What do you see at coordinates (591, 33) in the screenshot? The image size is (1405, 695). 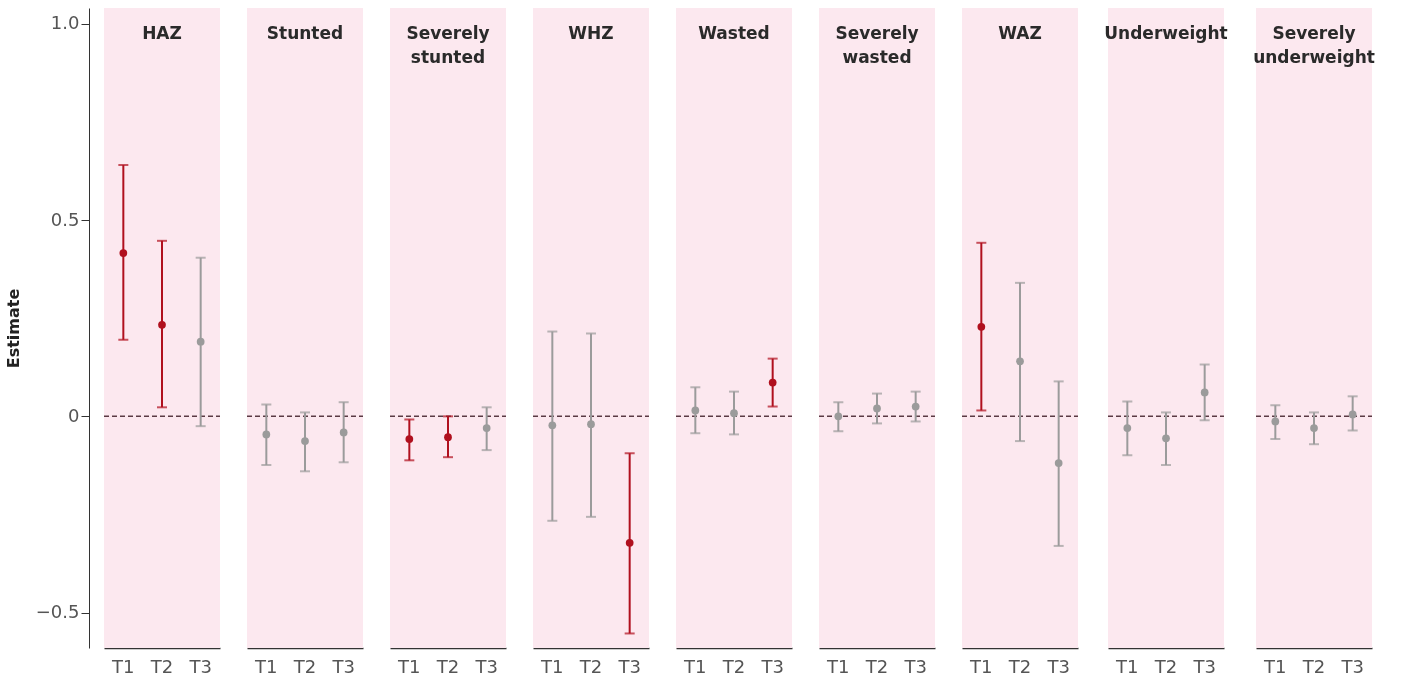 I see `text: WHZ` at bounding box center [591, 33].